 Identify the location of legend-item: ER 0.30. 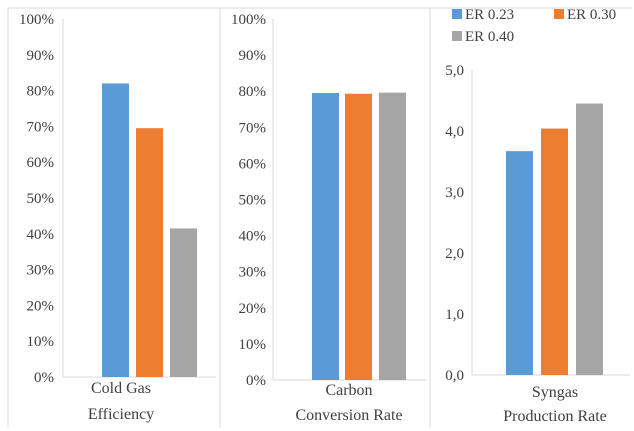
(585, 15).